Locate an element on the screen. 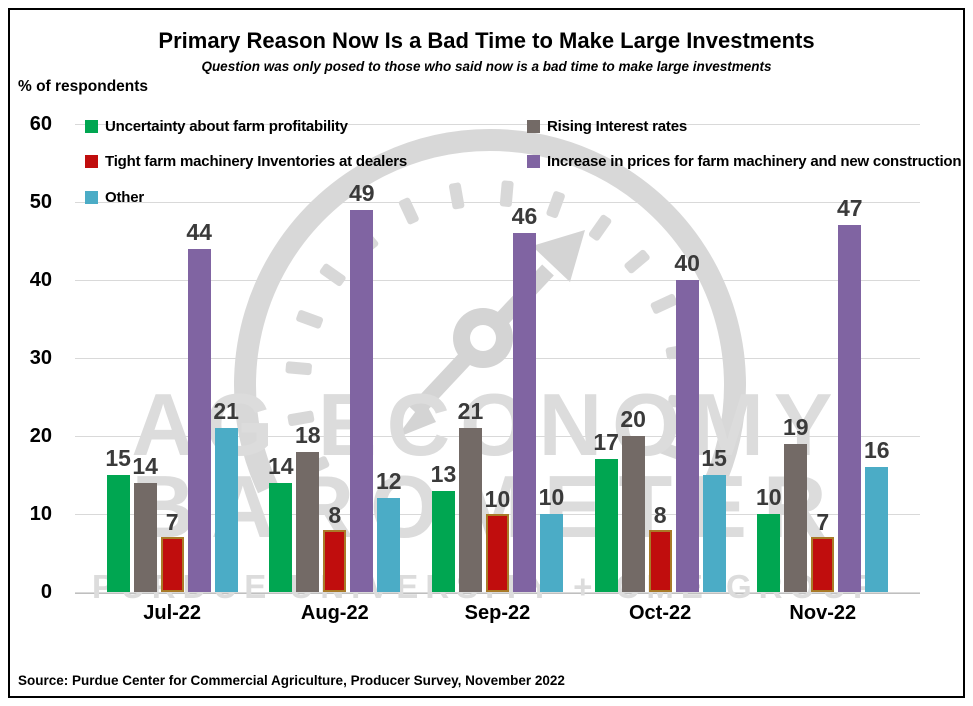  bar-data-label: 44 is located at coordinates (199, 231).